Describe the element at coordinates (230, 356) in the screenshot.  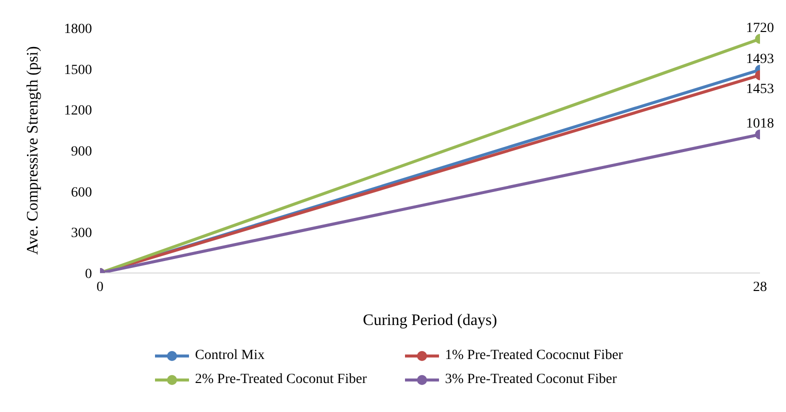
I see `legend-label: Control Mix` at that location.